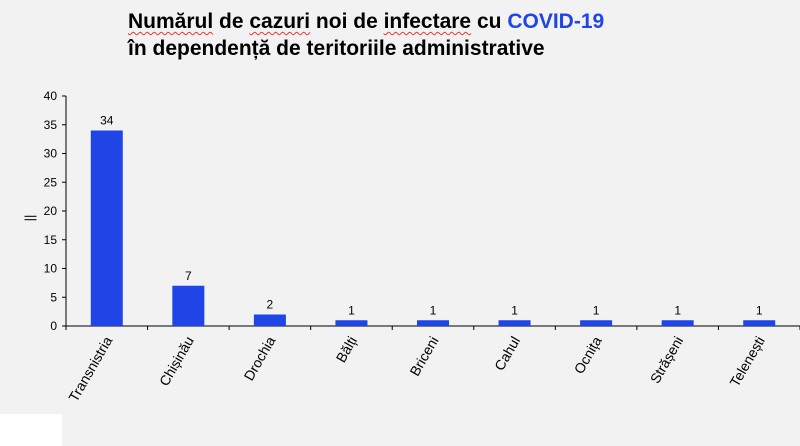 The image size is (800, 446). Describe the element at coordinates (51, 211) in the screenshot. I see `y-tick-label: 20` at that location.